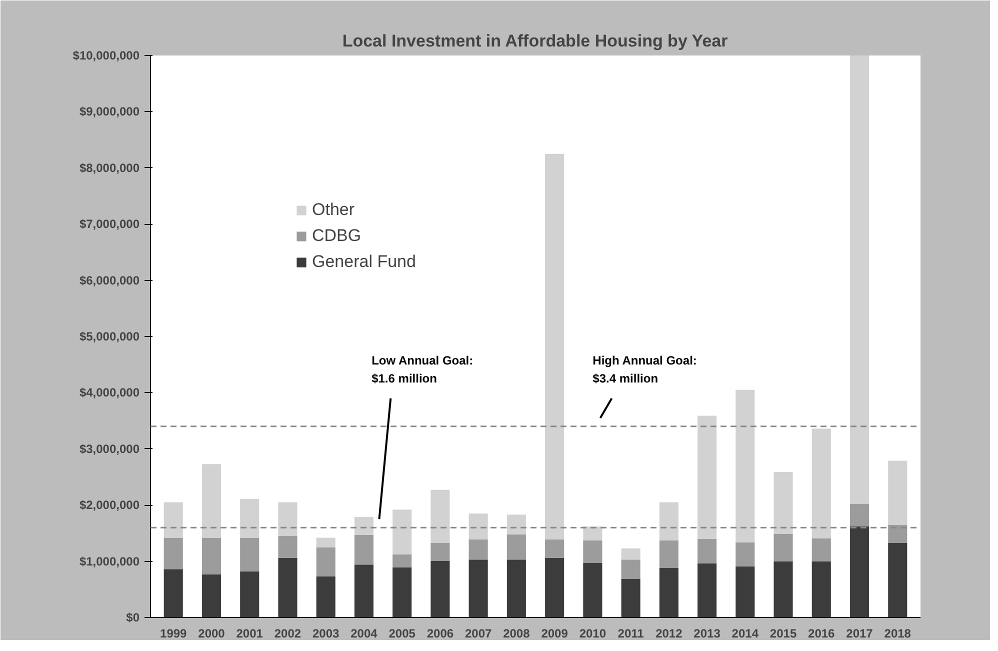  Describe the element at coordinates (109, 111) in the screenshot. I see `y-tick-label: $9,000,000` at that location.